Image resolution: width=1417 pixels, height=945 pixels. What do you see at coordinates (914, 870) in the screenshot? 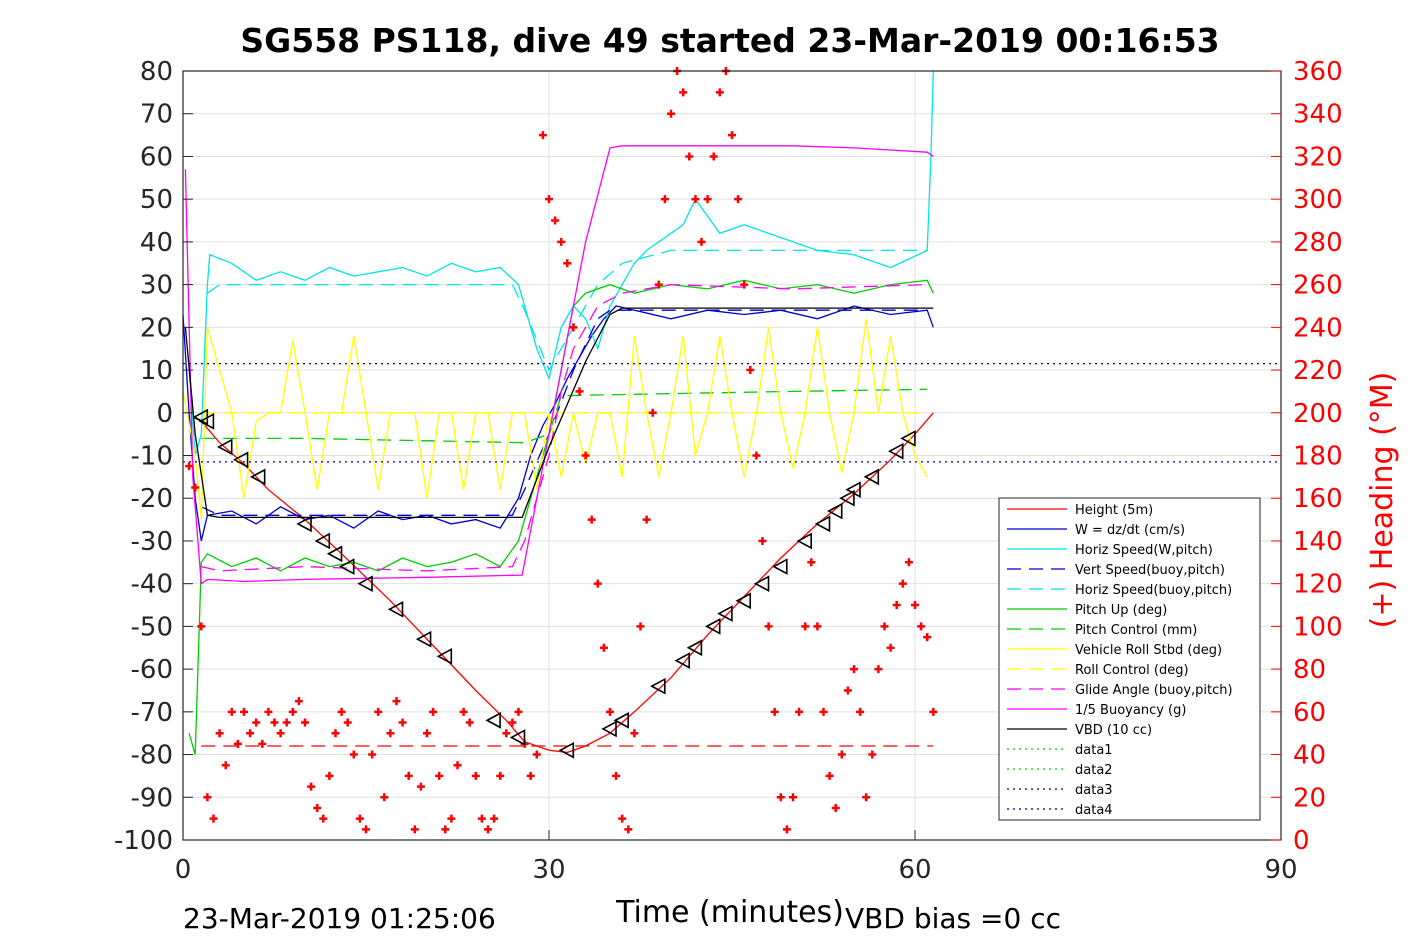
I see `x-tick-label: 60` at bounding box center [914, 870].